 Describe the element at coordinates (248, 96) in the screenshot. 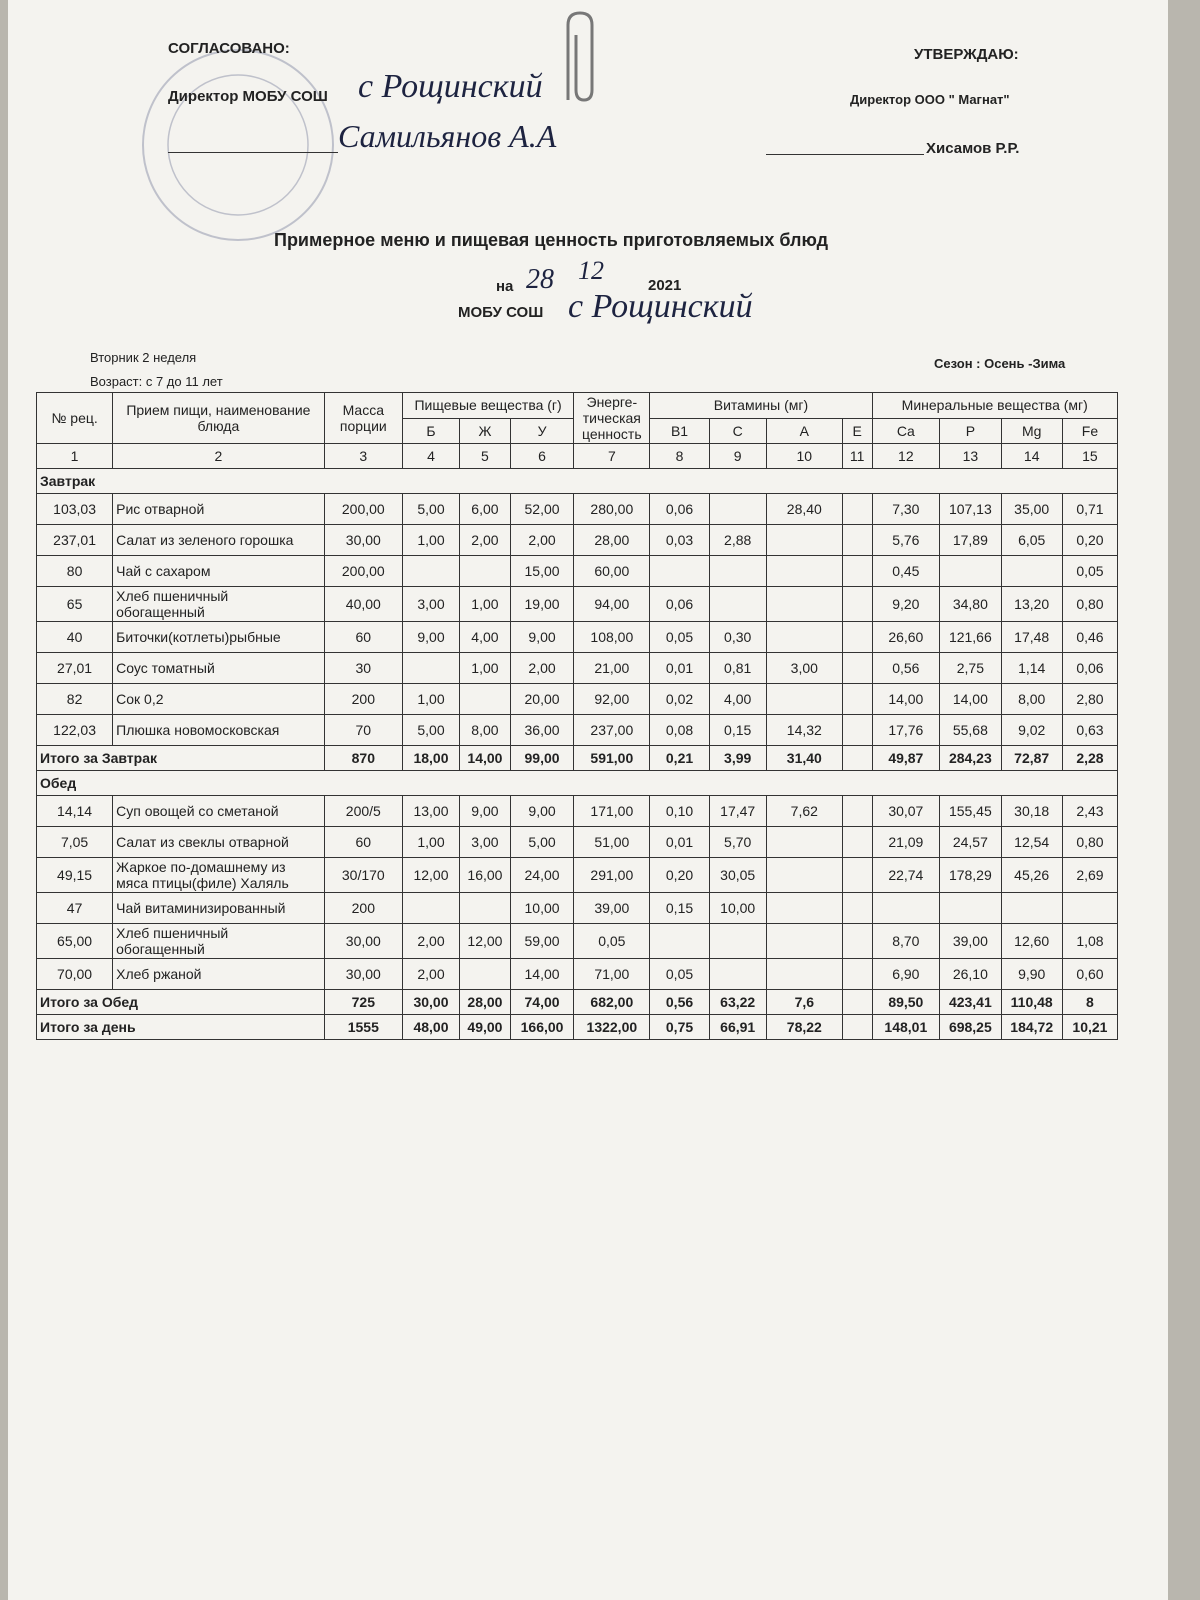

I see `left-position: Директор МОБУ СОШ` at that location.